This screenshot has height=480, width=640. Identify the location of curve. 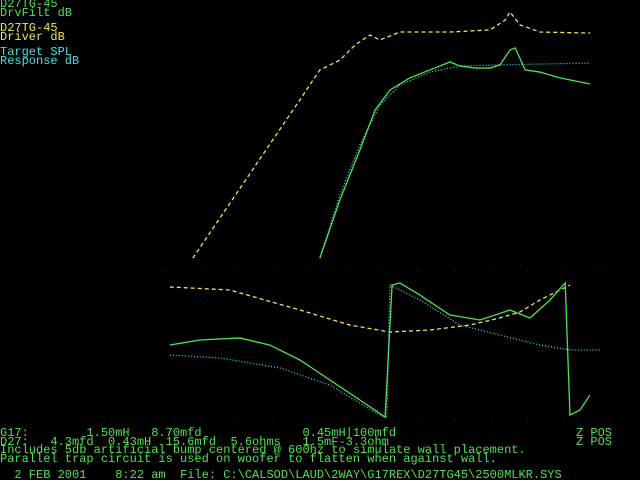
(370, 308).